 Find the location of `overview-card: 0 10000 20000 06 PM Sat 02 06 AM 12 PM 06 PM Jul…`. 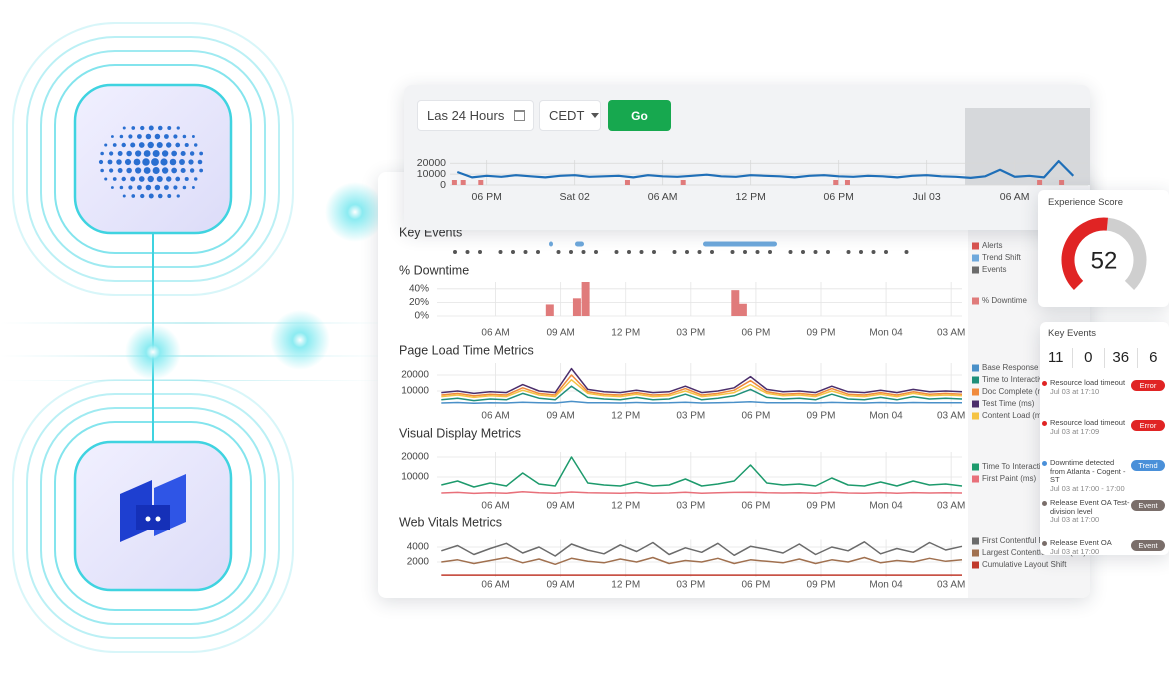

overview-card: 0 10000 20000 06 PM Sat 02 06 AM 12 PM 06 PM Jul… is located at coordinates (747, 157).